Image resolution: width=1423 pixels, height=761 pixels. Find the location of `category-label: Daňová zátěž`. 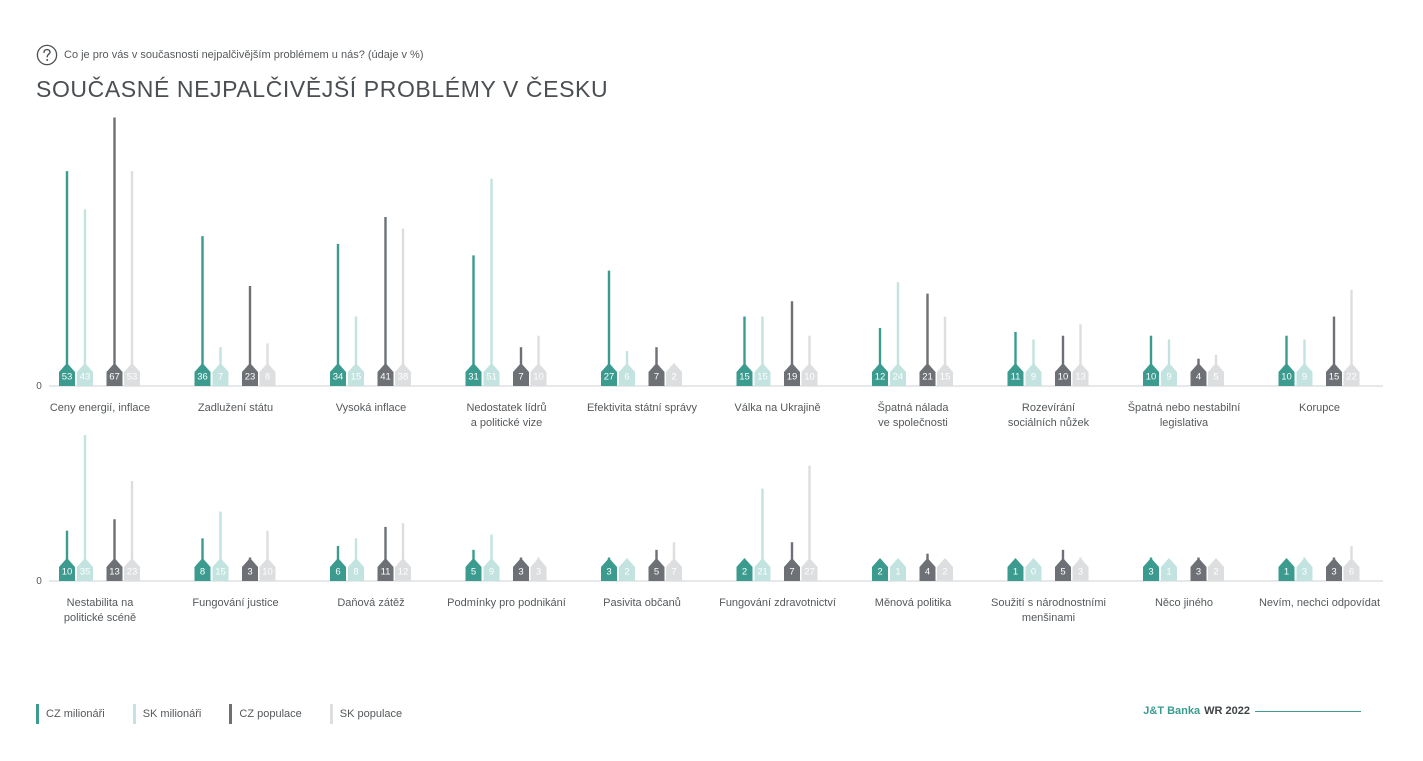

category-label: Daňová zátěž is located at coordinates (370, 603).